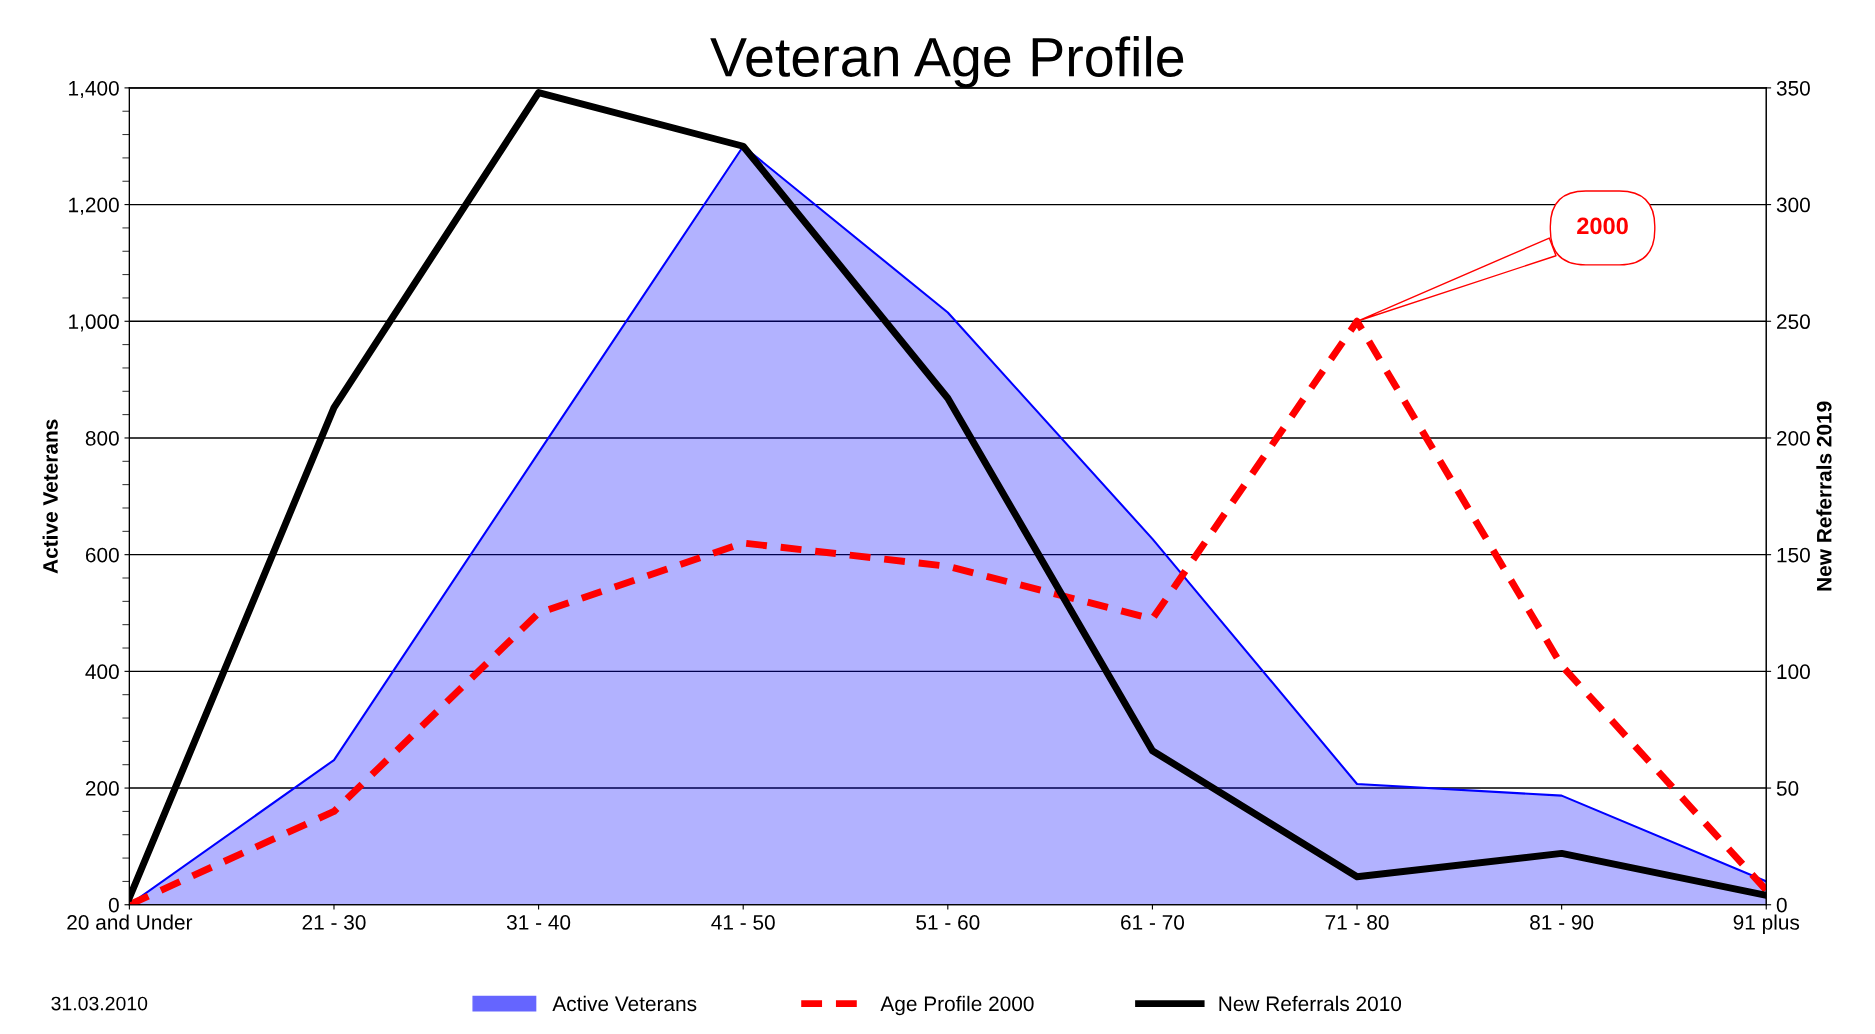 This screenshot has width=1875, height=1034. What do you see at coordinates (1793, 438) in the screenshot?
I see `y2-tick-label: 200` at bounding box center [1793, 438].